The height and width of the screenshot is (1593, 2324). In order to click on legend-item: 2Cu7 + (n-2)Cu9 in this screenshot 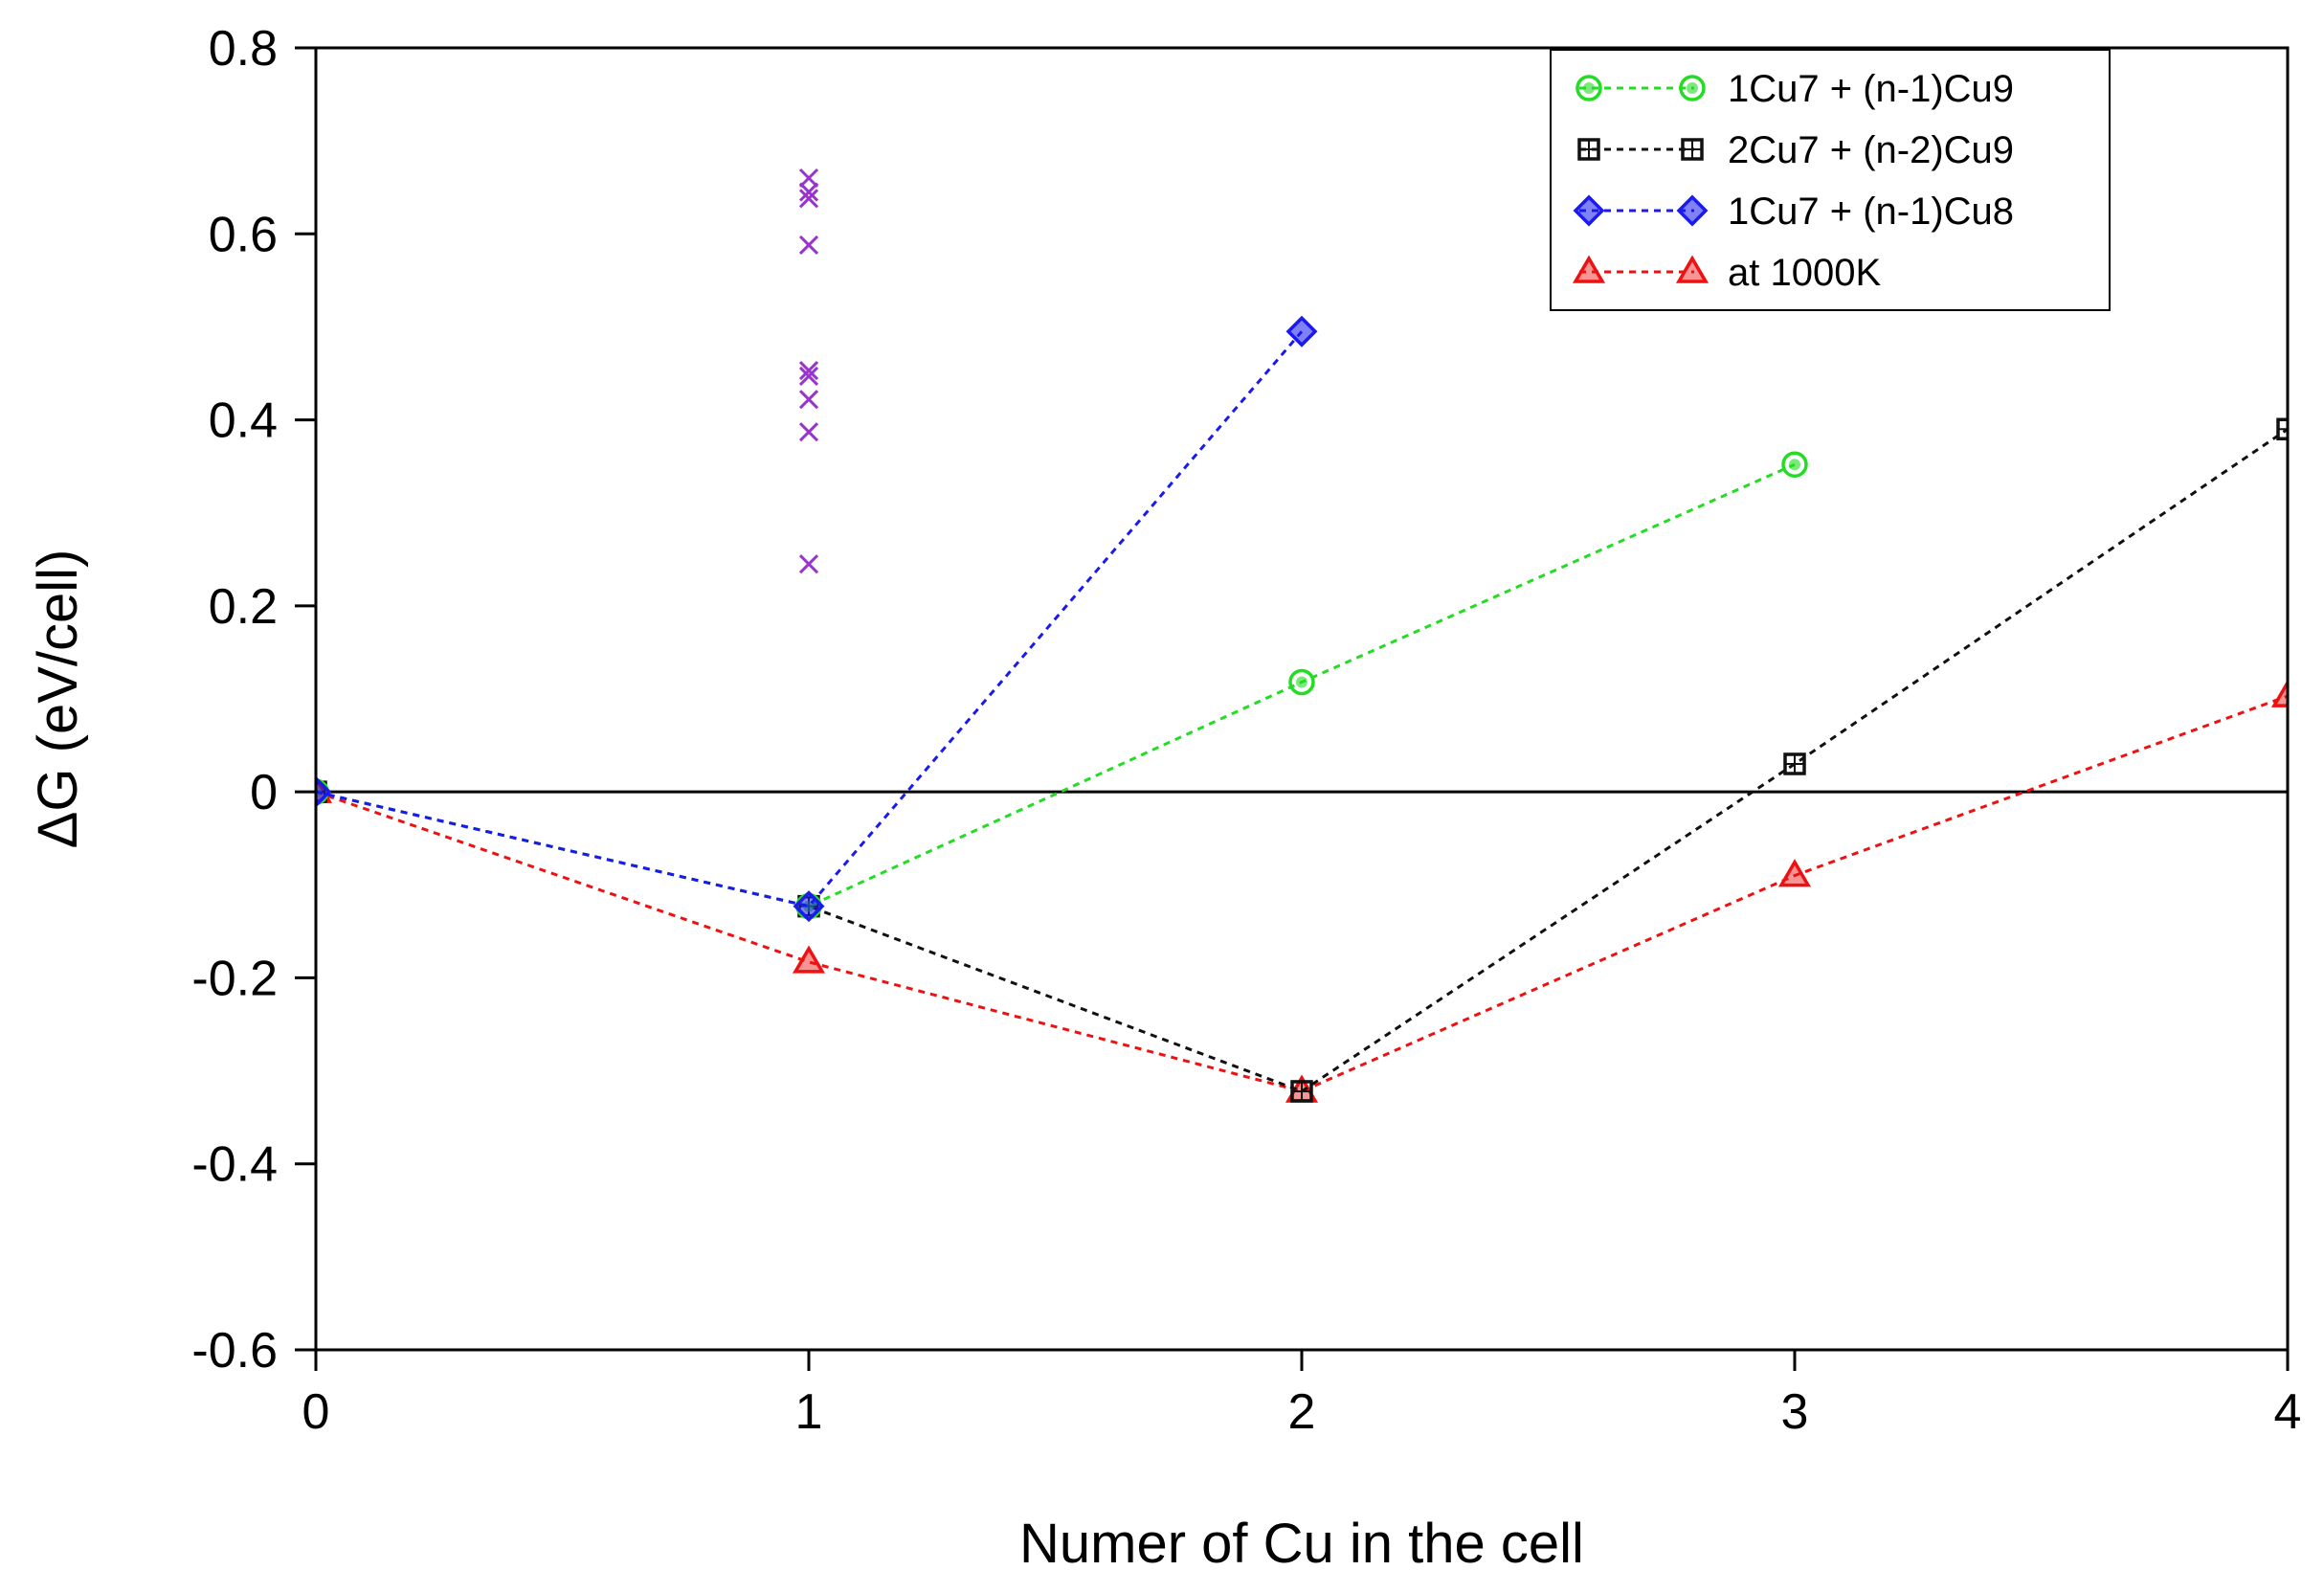, I will do `click(1795, 150)`.